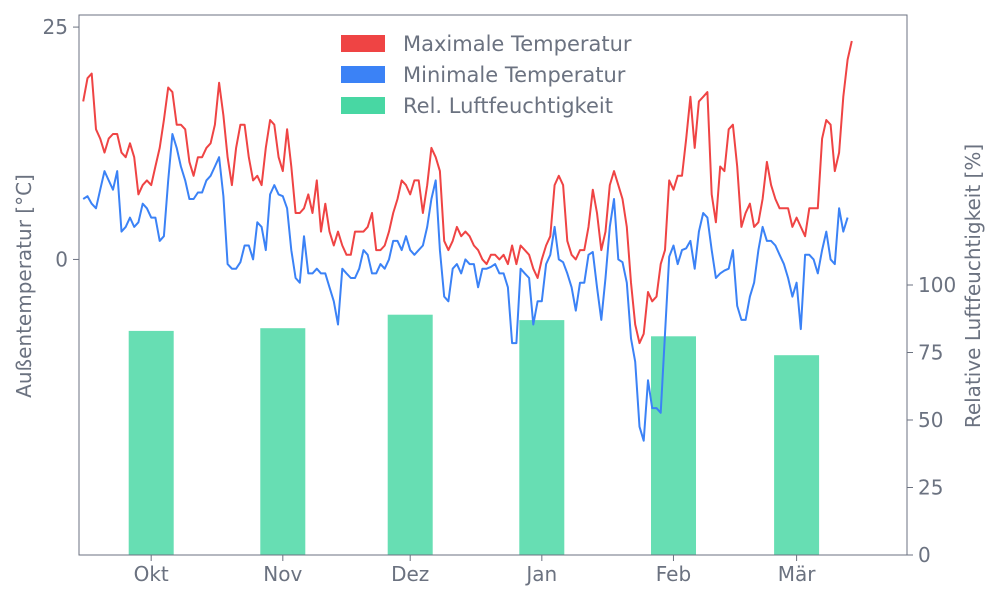 The image size is (1000, 600). Describe the element at coordinates (24, 286) in the screenshot. I see `y-left-axis-label: Außentemperatur [°C]` at that location.